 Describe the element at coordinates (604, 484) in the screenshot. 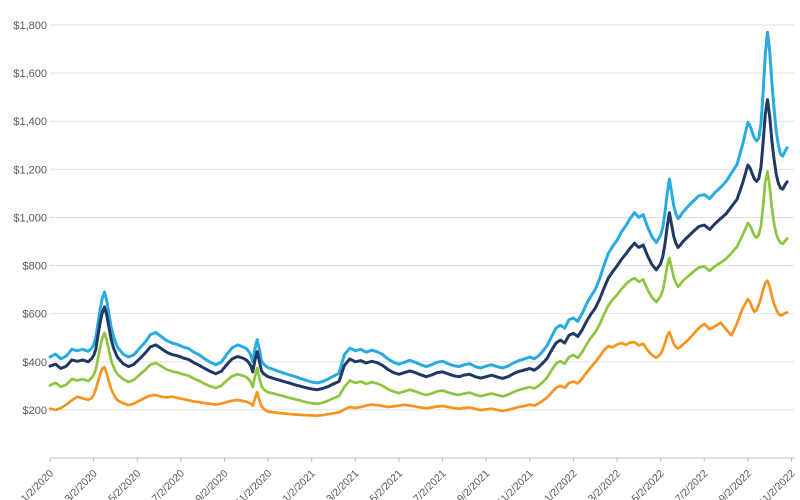

I see `x-axis-label-13: 3/2/2022` at that location.